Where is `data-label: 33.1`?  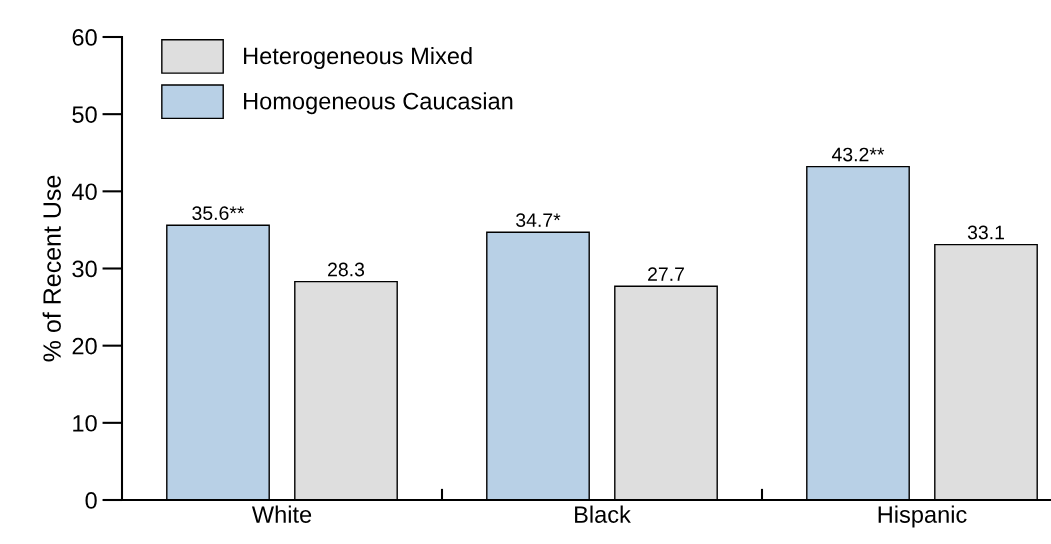 data-label: 33.1 is located at coordinates (985, 232).